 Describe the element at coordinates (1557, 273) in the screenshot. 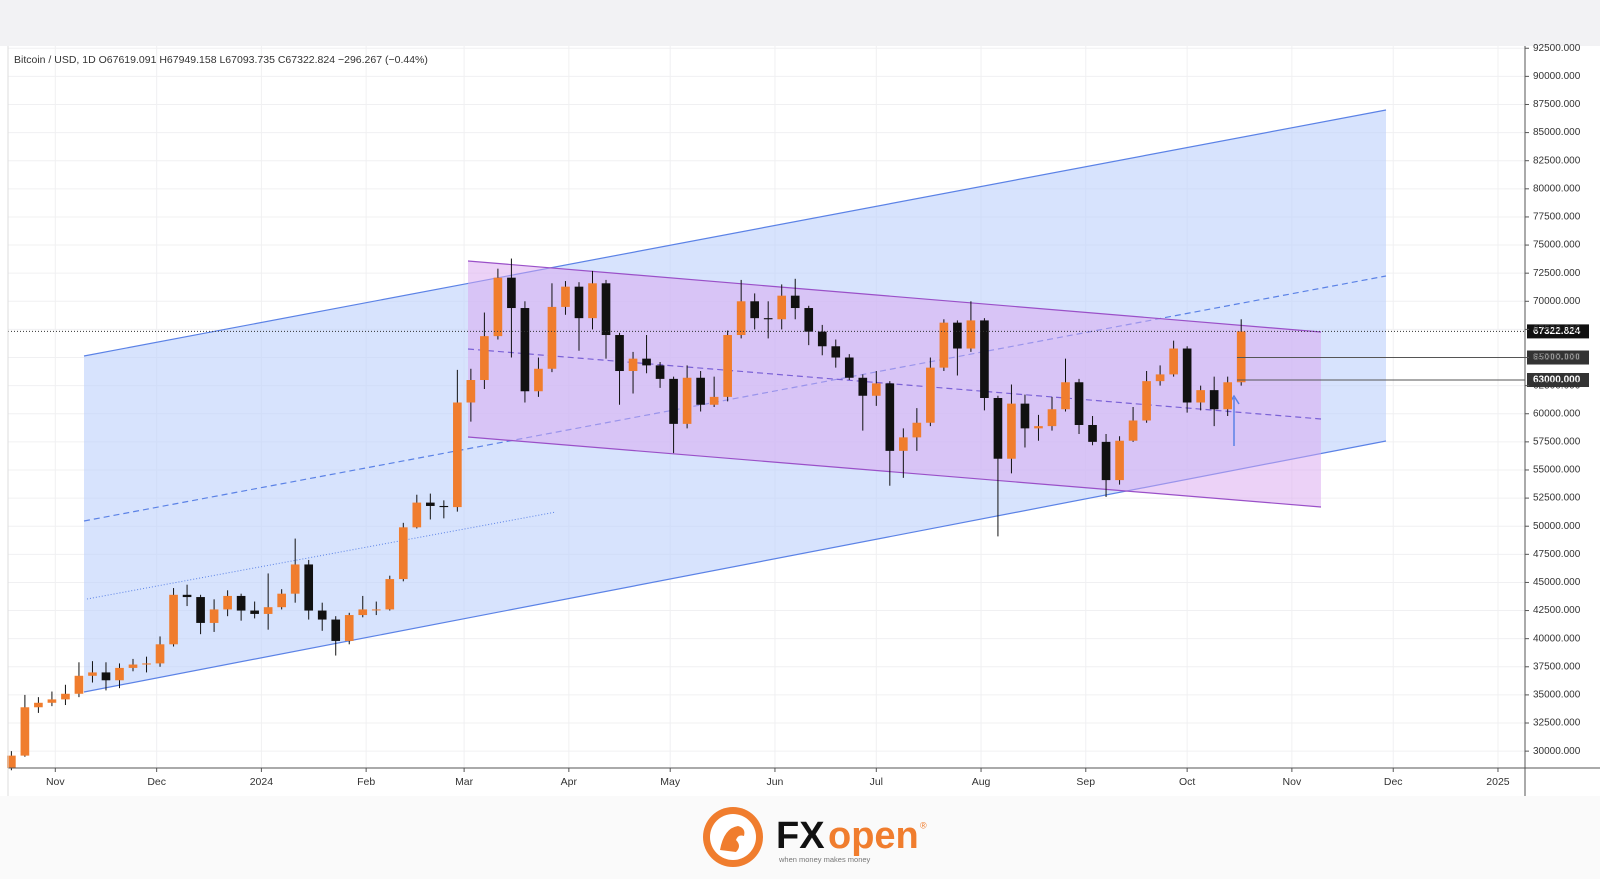

I see `y-tick-label: 72500.000` at that location.